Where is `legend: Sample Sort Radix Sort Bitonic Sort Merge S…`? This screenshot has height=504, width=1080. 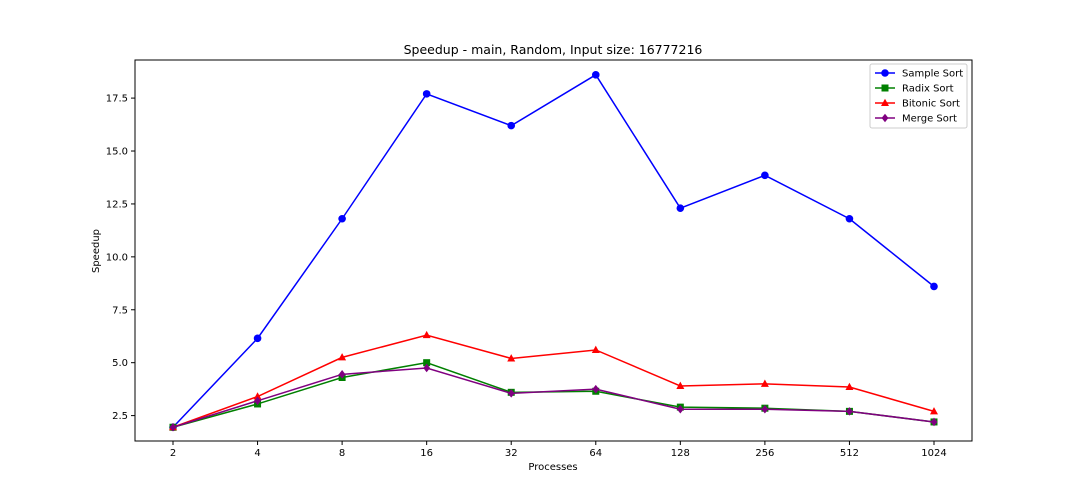
legend: Sample Sort Radix Sort Bitonic Sort Merge S… is located at coordinates (918, 96).